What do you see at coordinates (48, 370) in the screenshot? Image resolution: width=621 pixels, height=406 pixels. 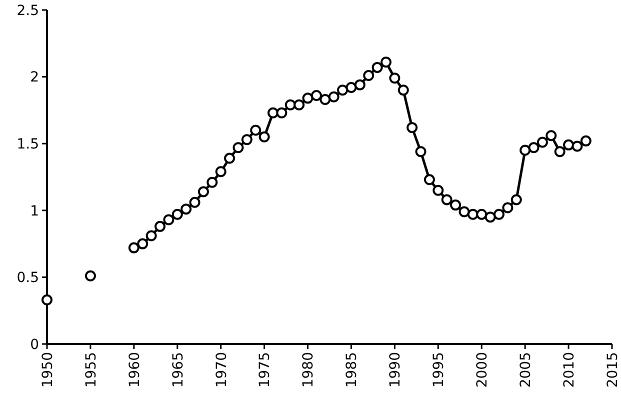 I see `x-tick-label: 1950` at bounding box center [48, 370].